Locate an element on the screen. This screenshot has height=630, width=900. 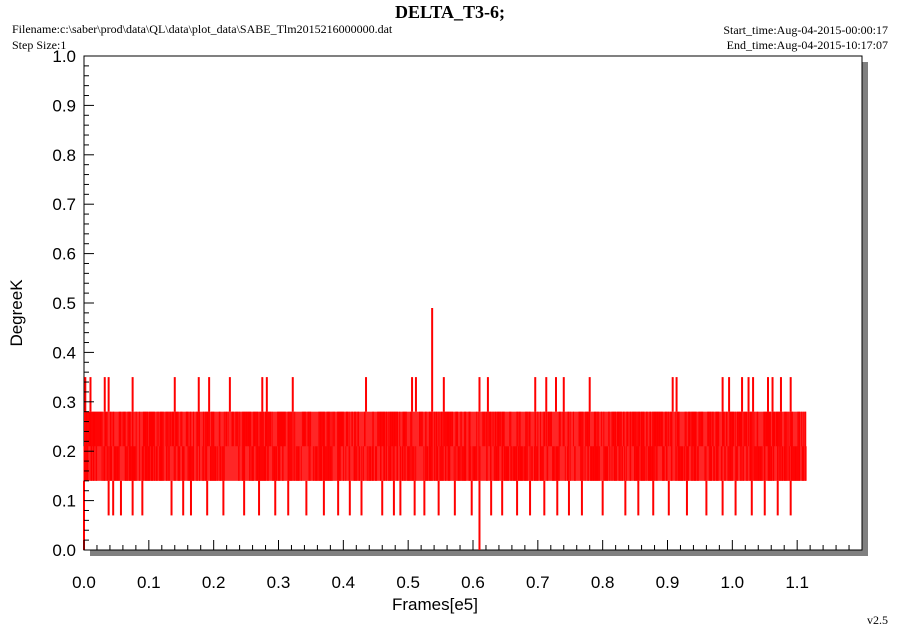
x-tick-label: 0.2 is located at coordinates (214, 582).